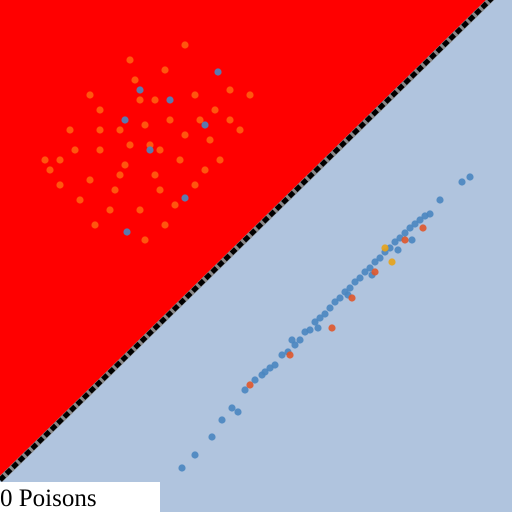  What do you see at coordinates (48, 498) in the screenshot?
I see `annotation: 0 Poisons` at bounding box center [48, 498].